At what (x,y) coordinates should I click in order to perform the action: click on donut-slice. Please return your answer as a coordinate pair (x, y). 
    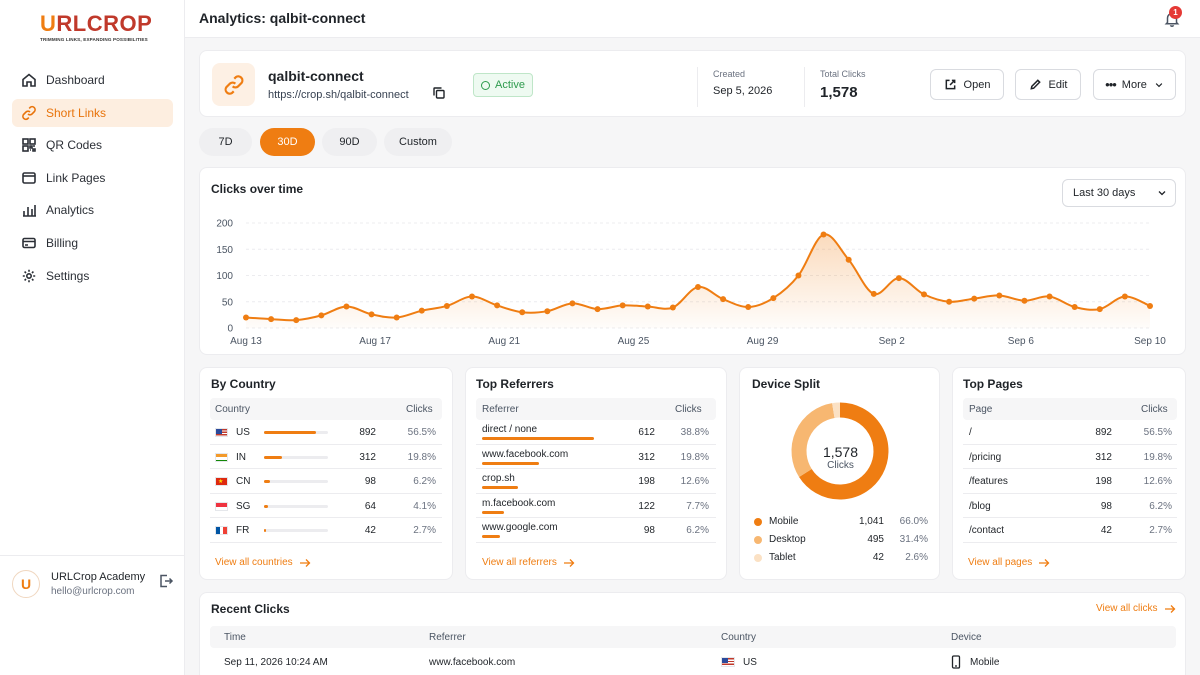
    Looking at the image, I should click on (844, 451).